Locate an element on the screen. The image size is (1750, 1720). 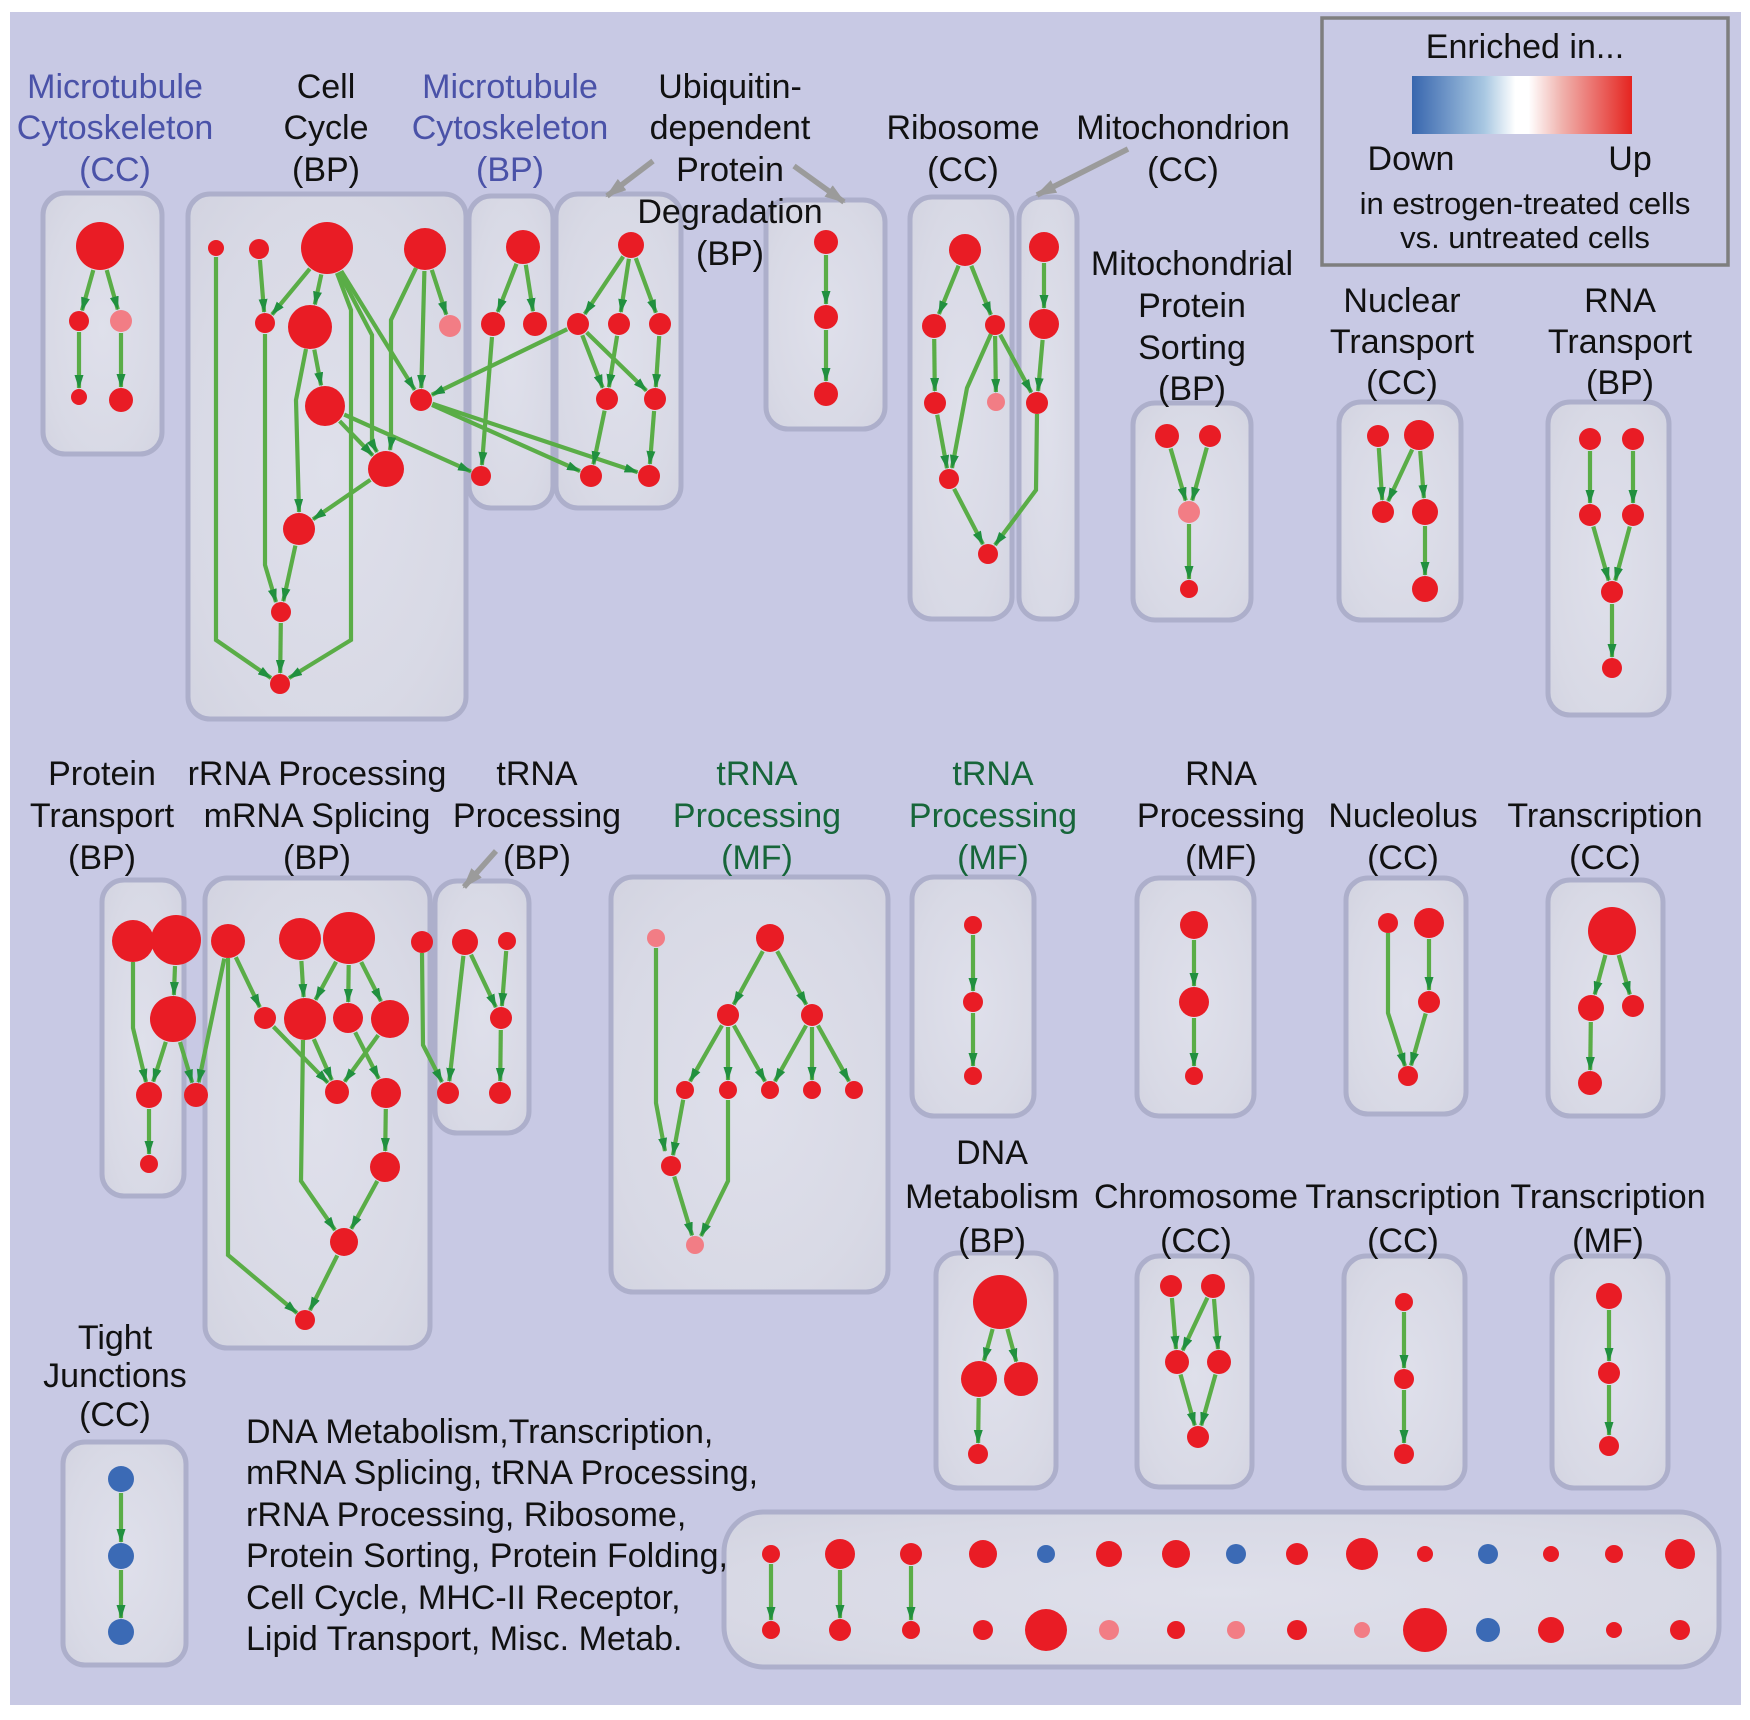
svg-text: Lipid Transport, Misc. Metab. is located at coordinates (464, 1639).